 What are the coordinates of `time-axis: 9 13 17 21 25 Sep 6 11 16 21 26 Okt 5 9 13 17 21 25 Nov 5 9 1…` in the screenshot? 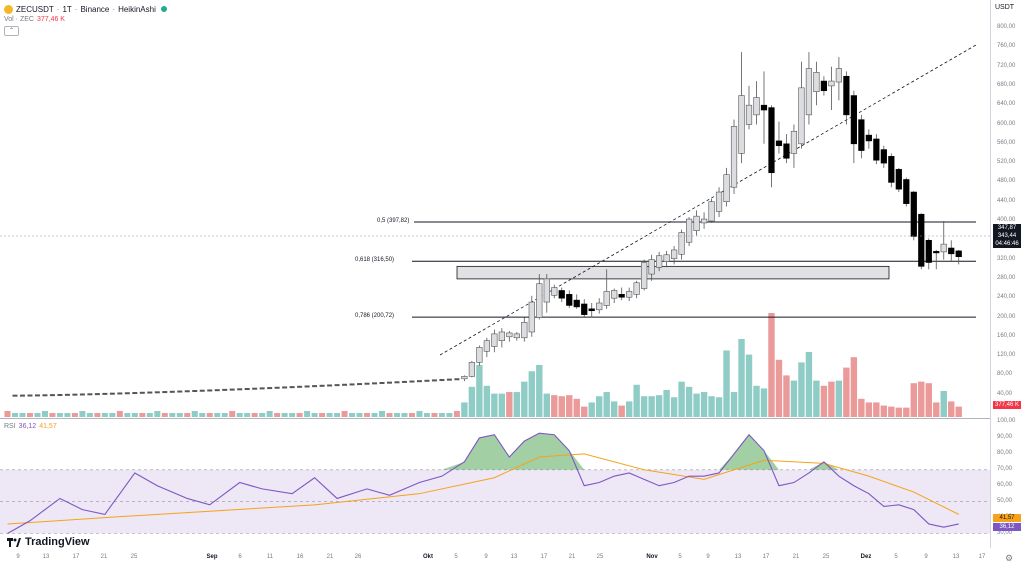 It's located at (495, 556).